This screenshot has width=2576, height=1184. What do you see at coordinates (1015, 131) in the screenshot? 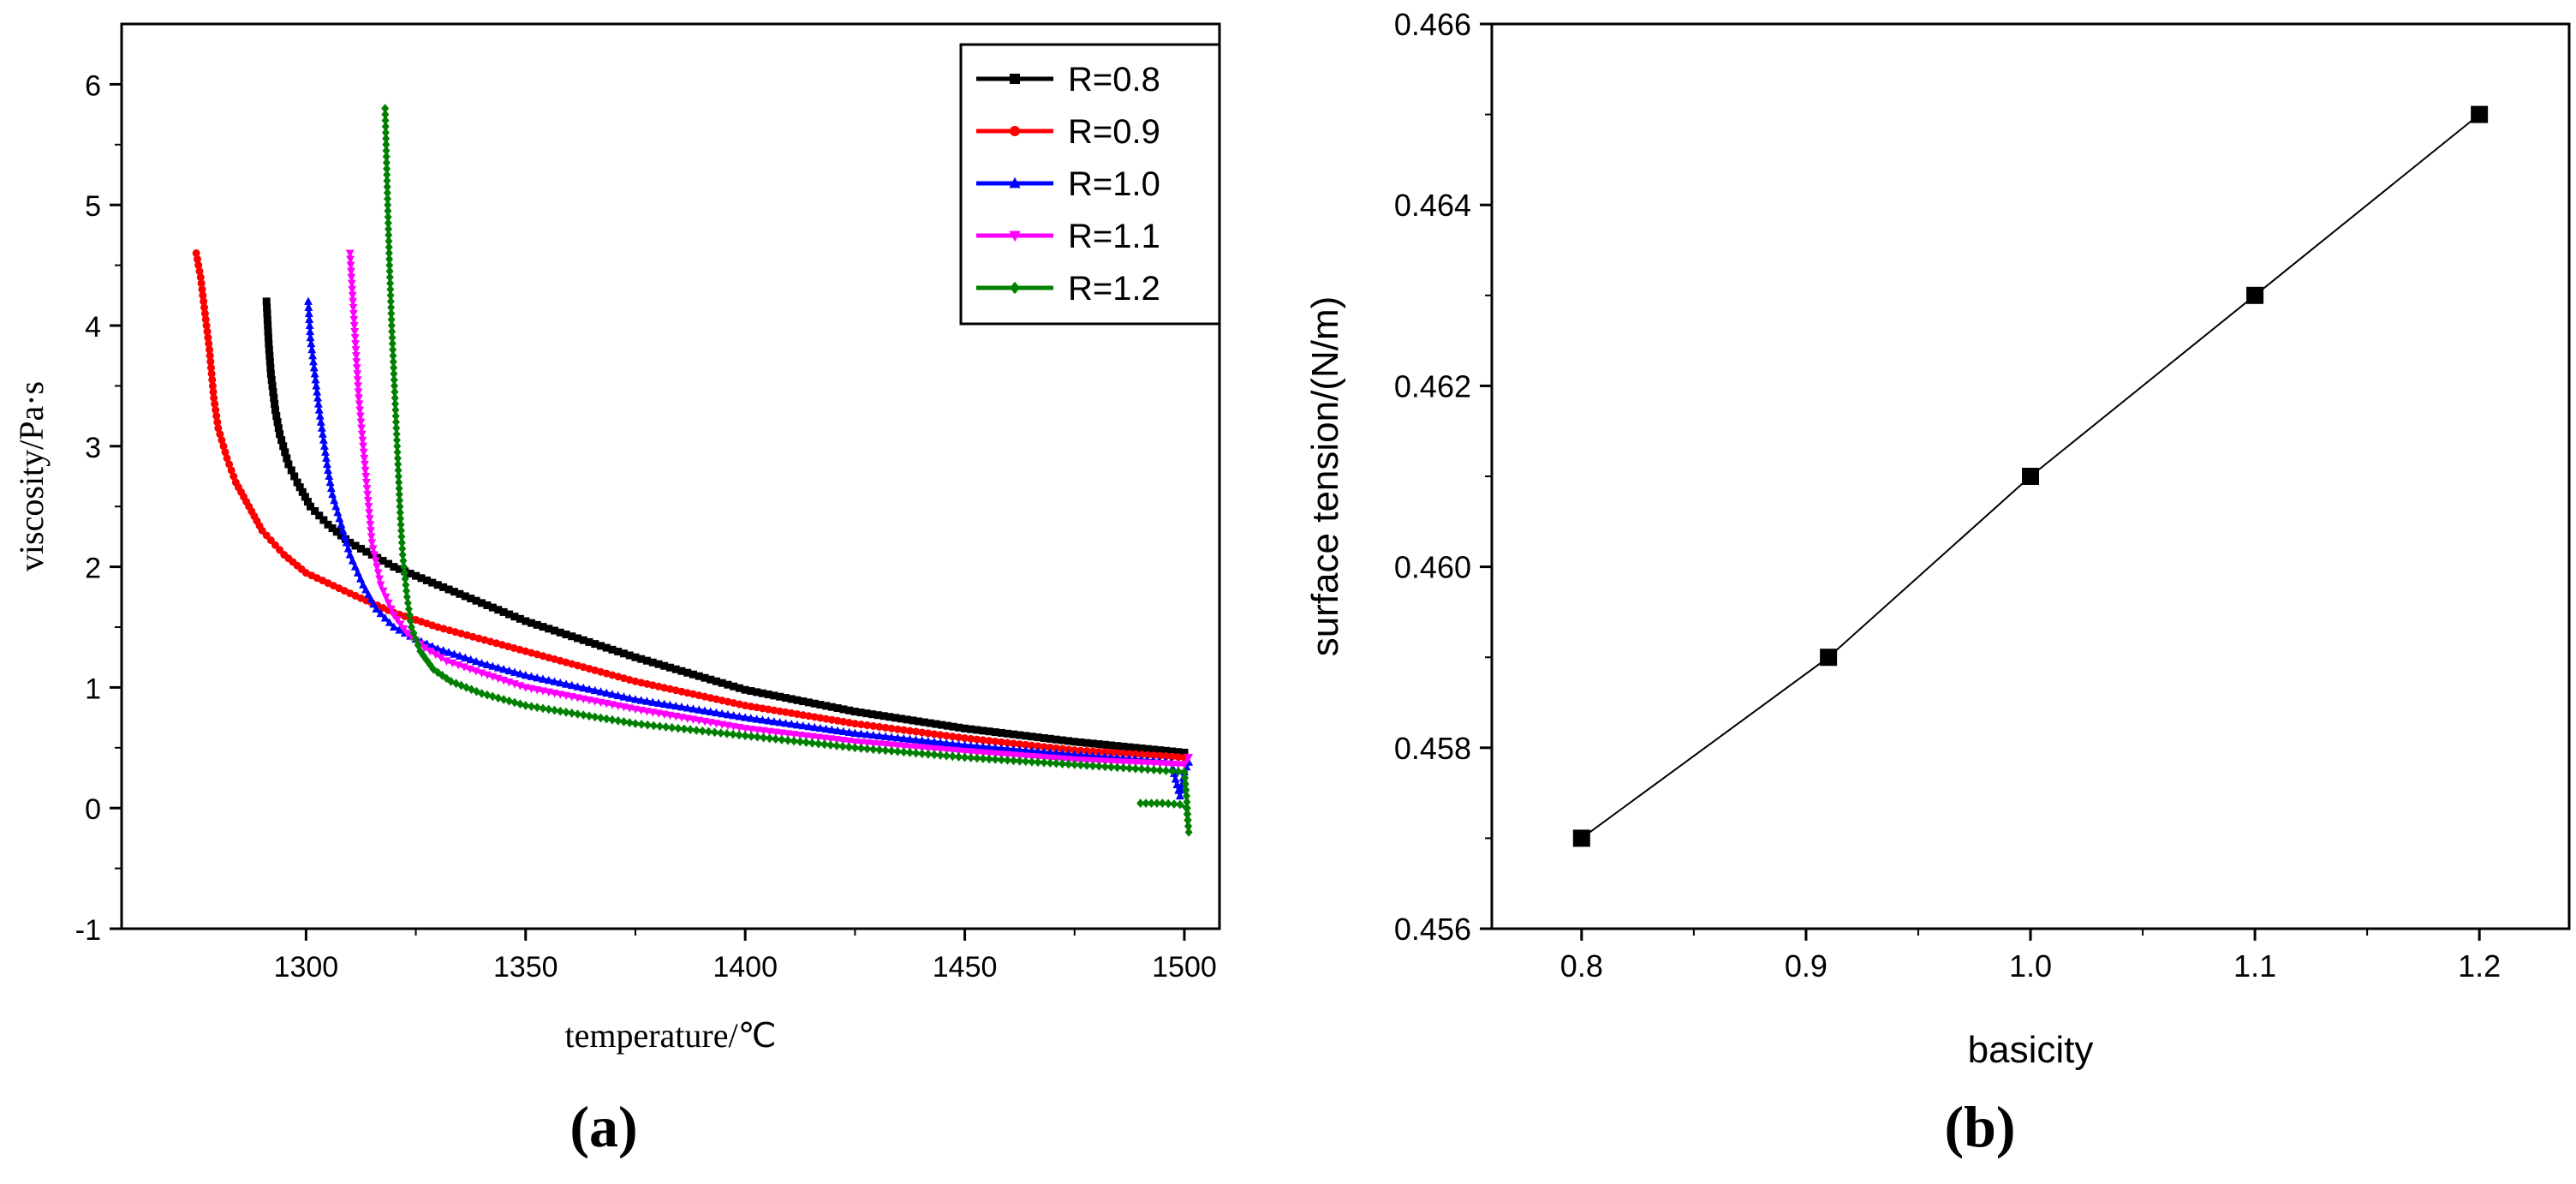
I see `legend-marker` at bounding box center [1015, 131].